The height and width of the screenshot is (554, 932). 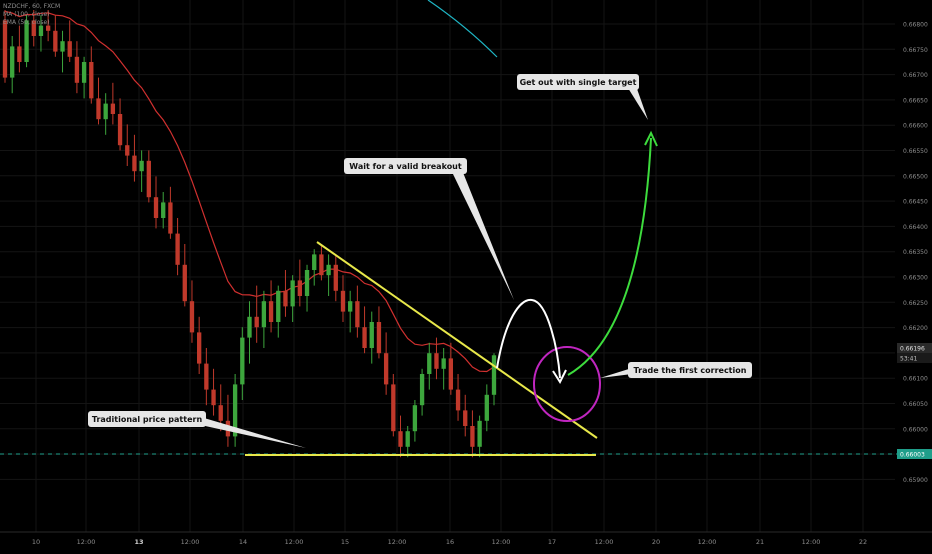 What do you see at coordinates (863, 542) in the screenshot?
I see `time-tick-label: 22` at bounding box center [863, 542].